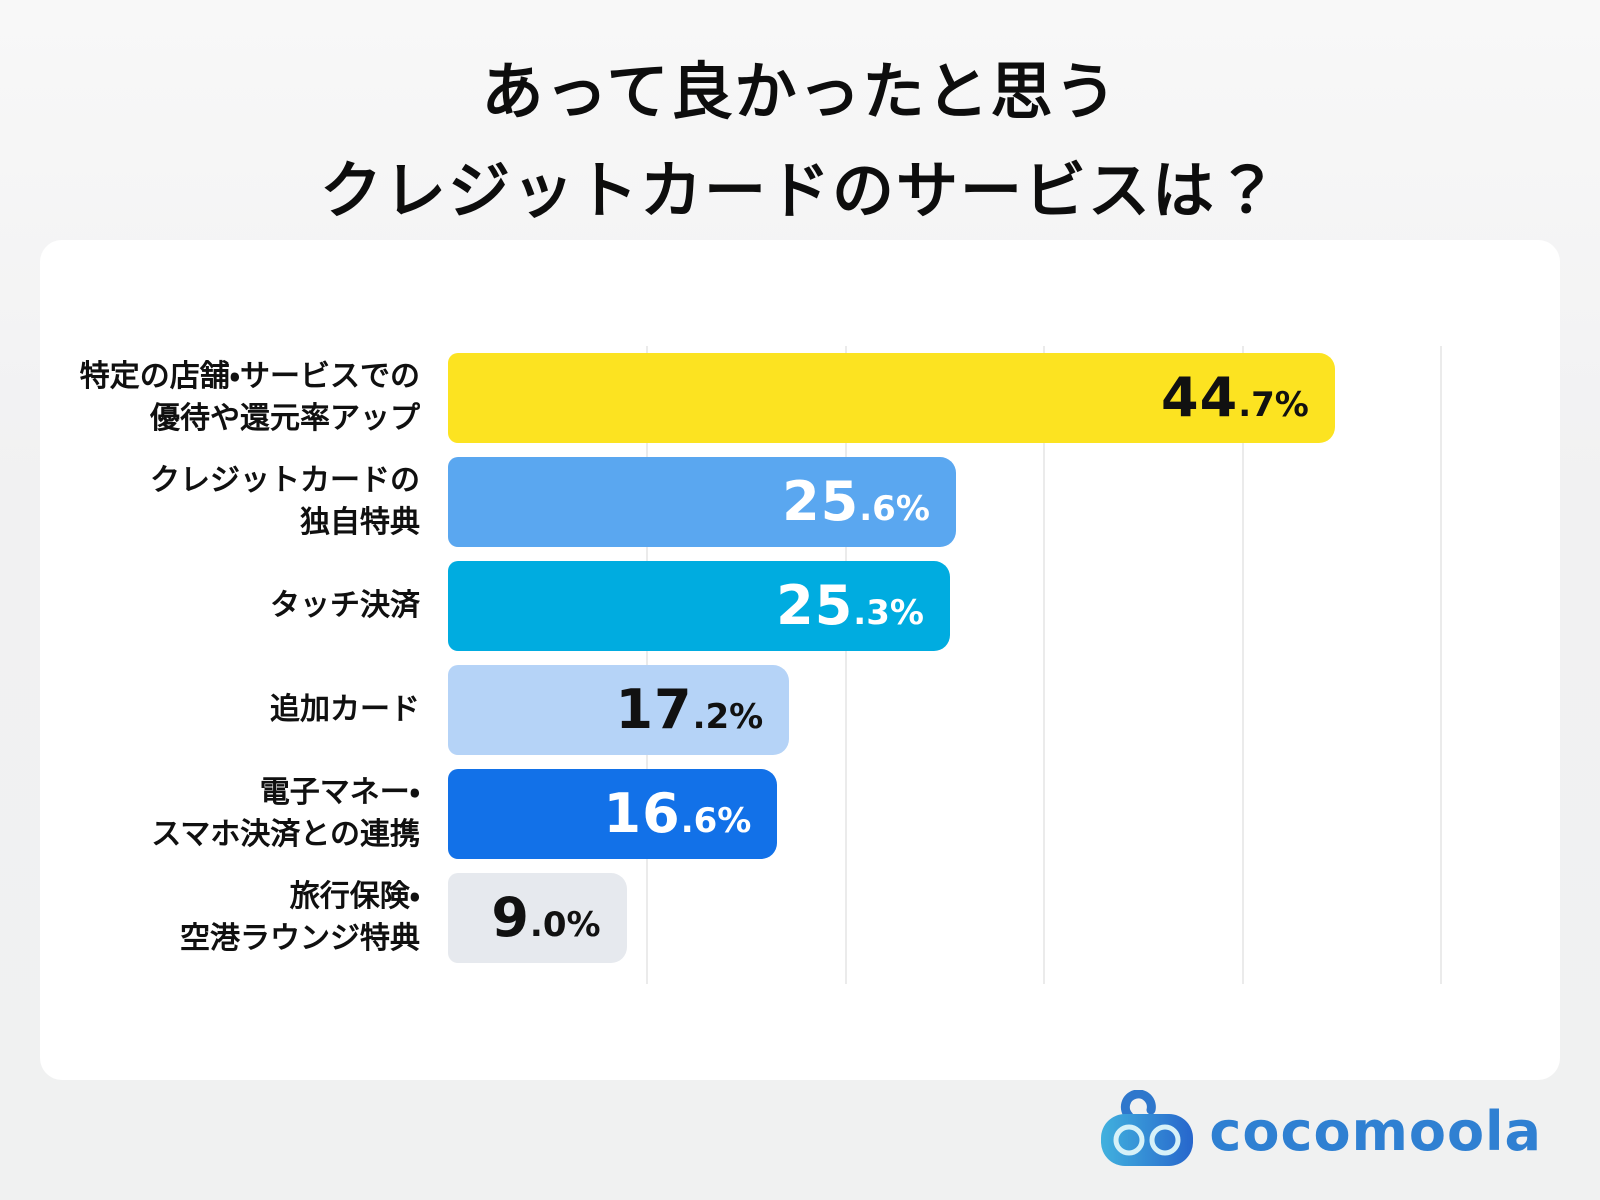 This screenshot has width=1600, height=1200. Describe the element at coordinates (799, 191) in the screenshot. I see `page-title-line2: クレジットカードのサービスは？` at that location.